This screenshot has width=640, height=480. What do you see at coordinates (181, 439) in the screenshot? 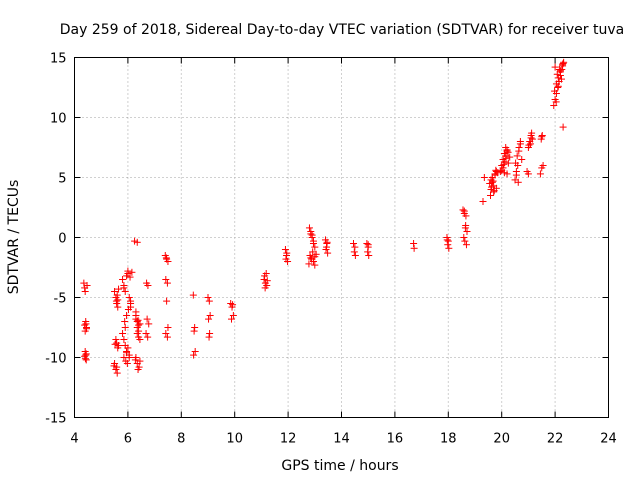
I see `x-tick-label: 8` at bounding box center [181, 439].